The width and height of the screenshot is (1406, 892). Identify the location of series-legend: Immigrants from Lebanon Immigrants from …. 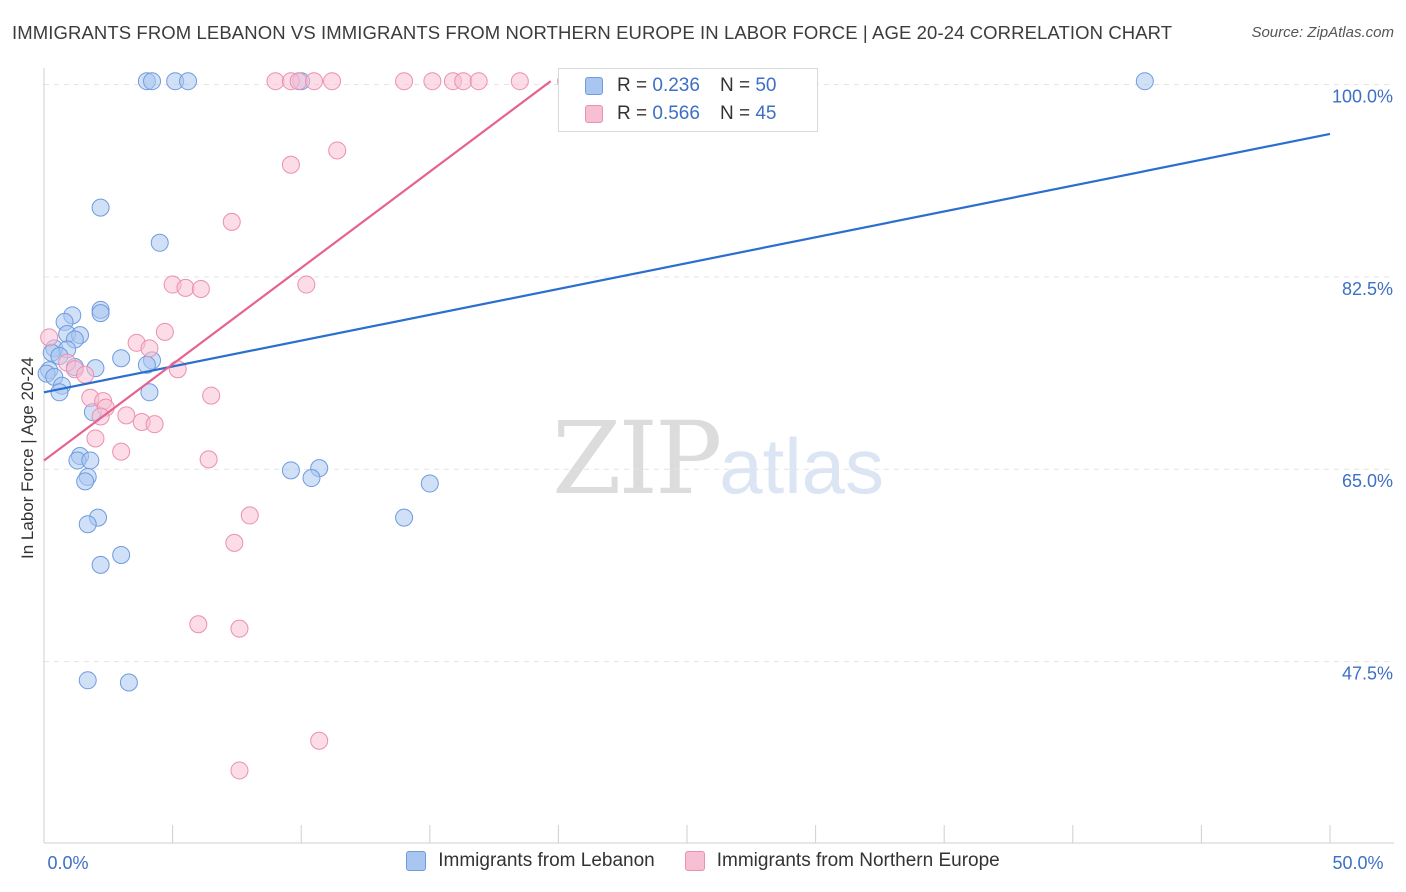
(703, 861).